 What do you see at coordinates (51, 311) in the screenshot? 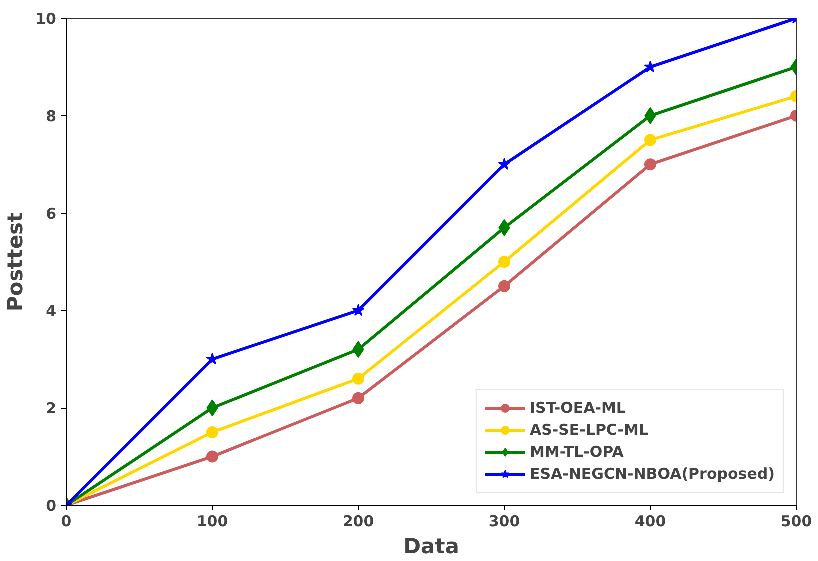
I see `y-tick-label: 4` at bounding box center [51, 311].